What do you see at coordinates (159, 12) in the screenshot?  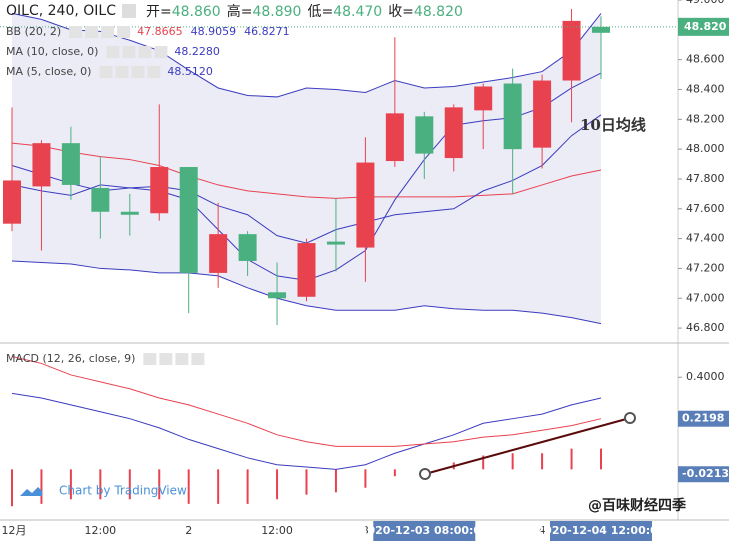 I see `header-ohlc: 开=` at bounding box center [159, 12].